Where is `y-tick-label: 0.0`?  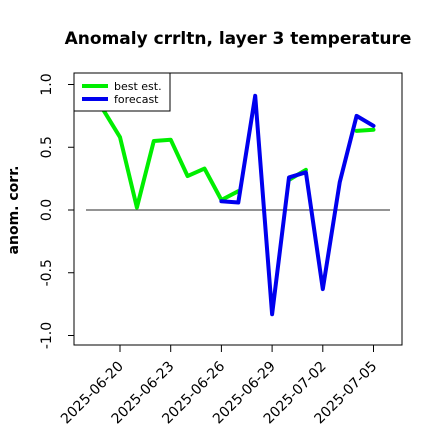
y-tick-label: 0.0 is located at coordinates (47, 210).